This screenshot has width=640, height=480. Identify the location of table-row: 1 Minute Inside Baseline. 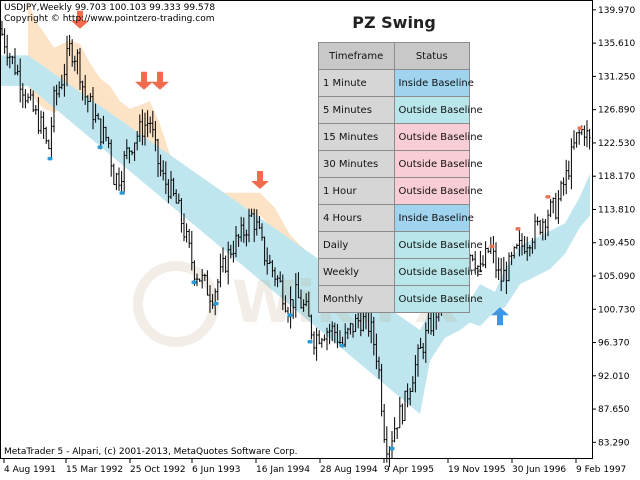
(396, 83).